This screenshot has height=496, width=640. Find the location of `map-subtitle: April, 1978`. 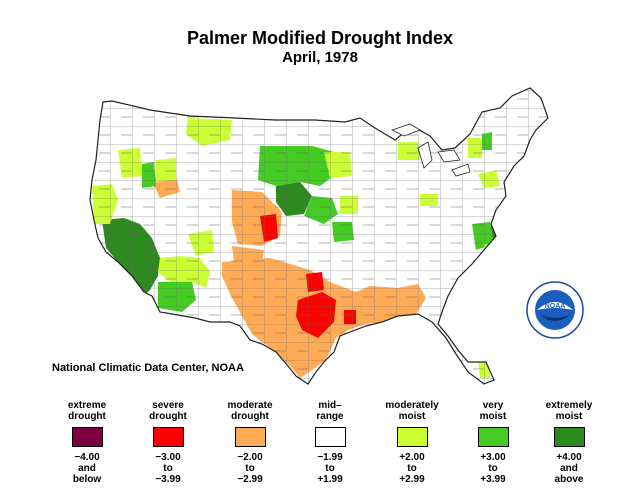

map-subtitle: April, 1978 is located at coordinates (320, 57).